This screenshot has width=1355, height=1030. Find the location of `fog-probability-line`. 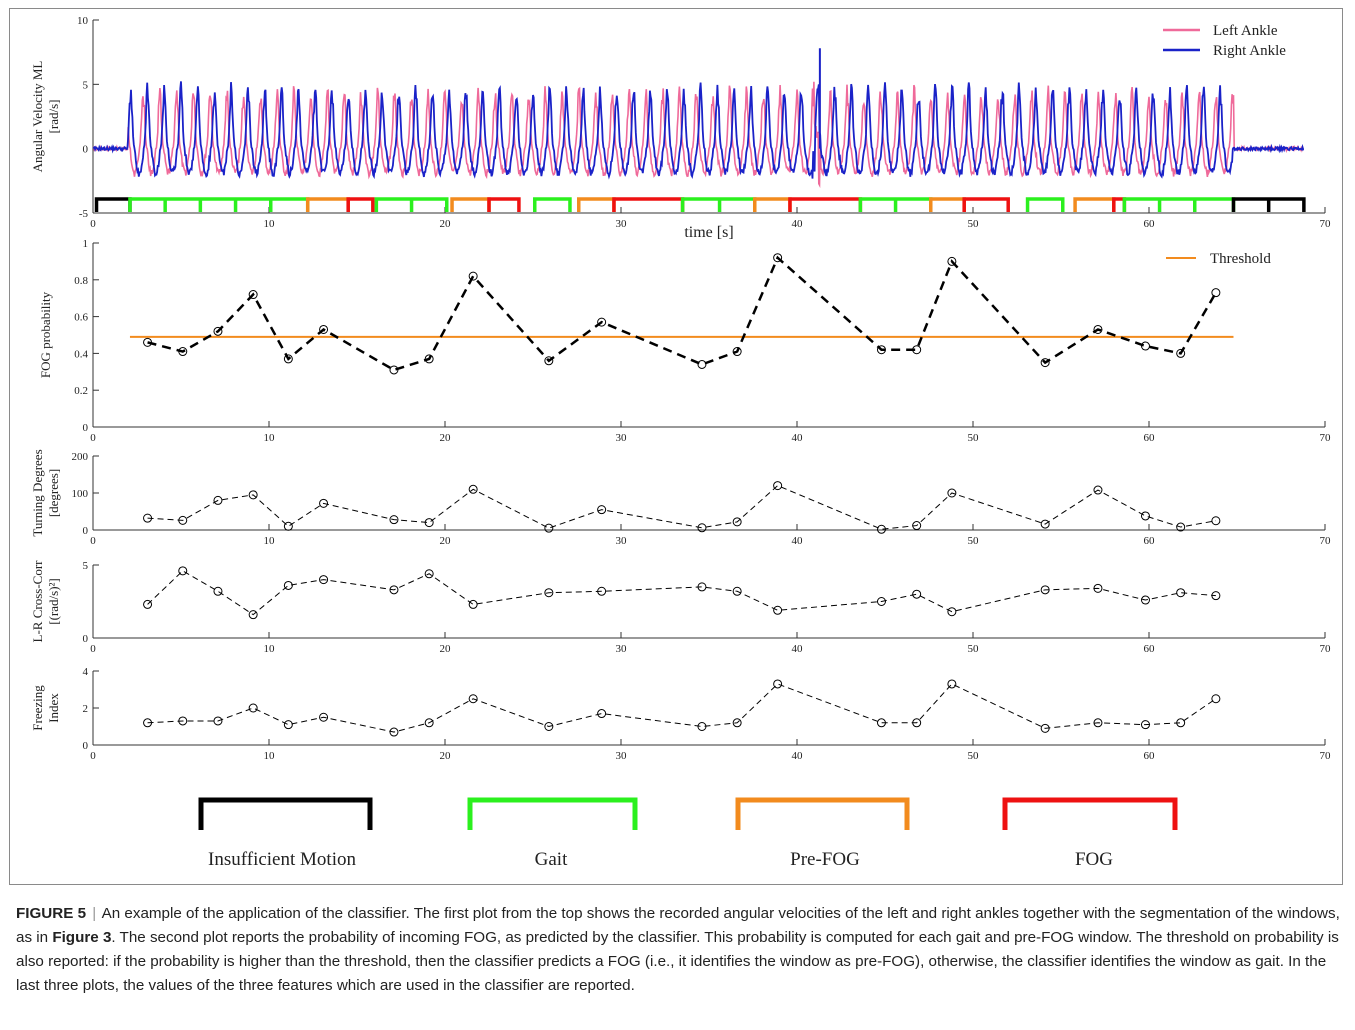

fog-probability-line is located at coordinates (682, 313).